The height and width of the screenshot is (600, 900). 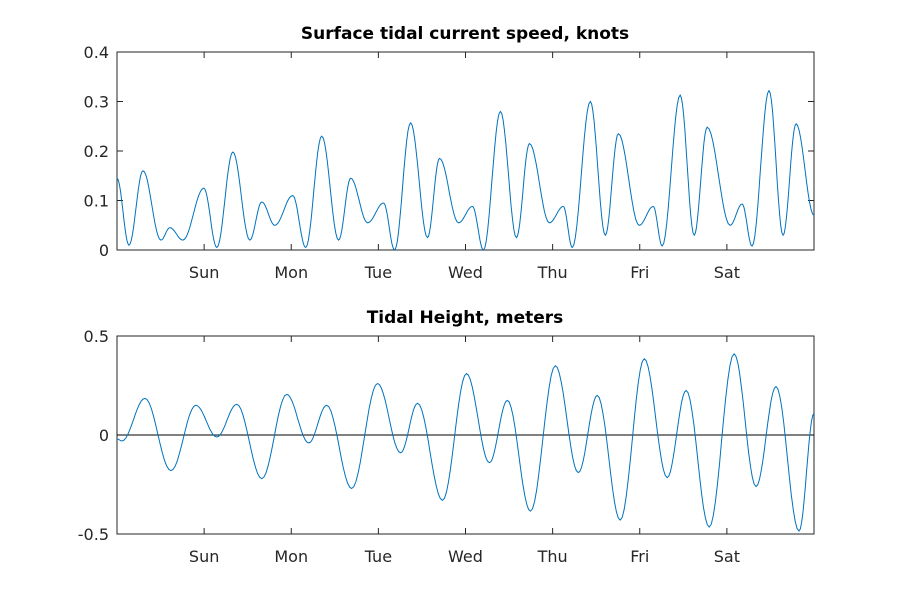 I want to click on y-tick-label: -0.5, so click(x=93, y=534).